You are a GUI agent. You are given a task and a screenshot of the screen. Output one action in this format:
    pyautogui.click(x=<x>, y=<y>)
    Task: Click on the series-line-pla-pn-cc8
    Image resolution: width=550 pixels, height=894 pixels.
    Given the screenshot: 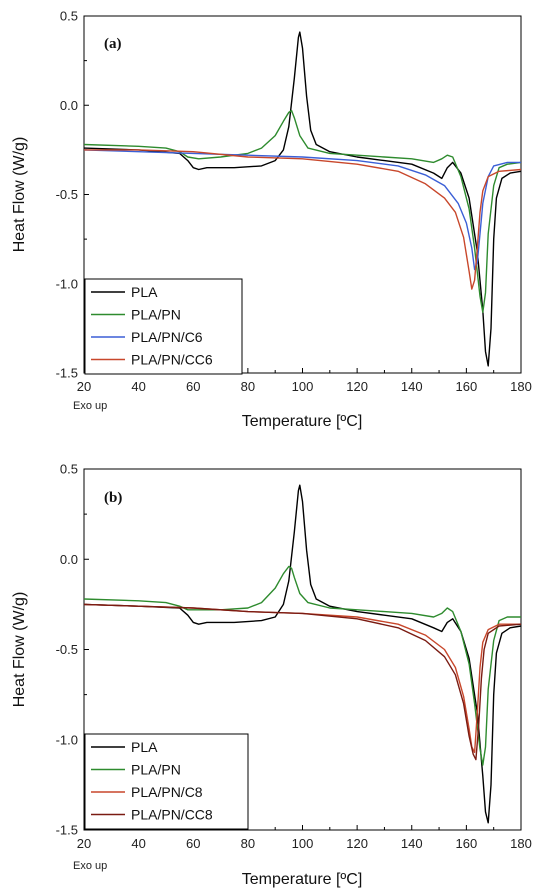 What is the action you would take?
    pyautogui.click(x=302, y=682)
    